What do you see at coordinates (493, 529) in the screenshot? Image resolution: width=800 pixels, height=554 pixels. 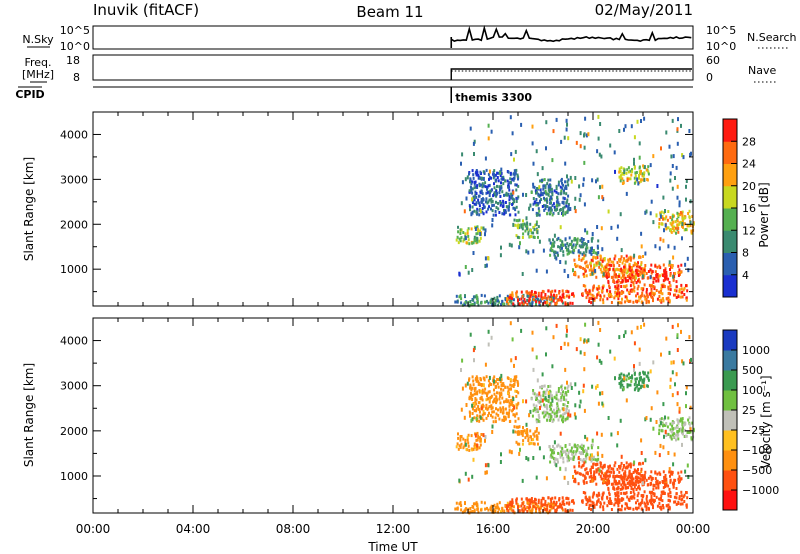 I see `time-tick-label: 16:00` at bounding box center [493, 529].